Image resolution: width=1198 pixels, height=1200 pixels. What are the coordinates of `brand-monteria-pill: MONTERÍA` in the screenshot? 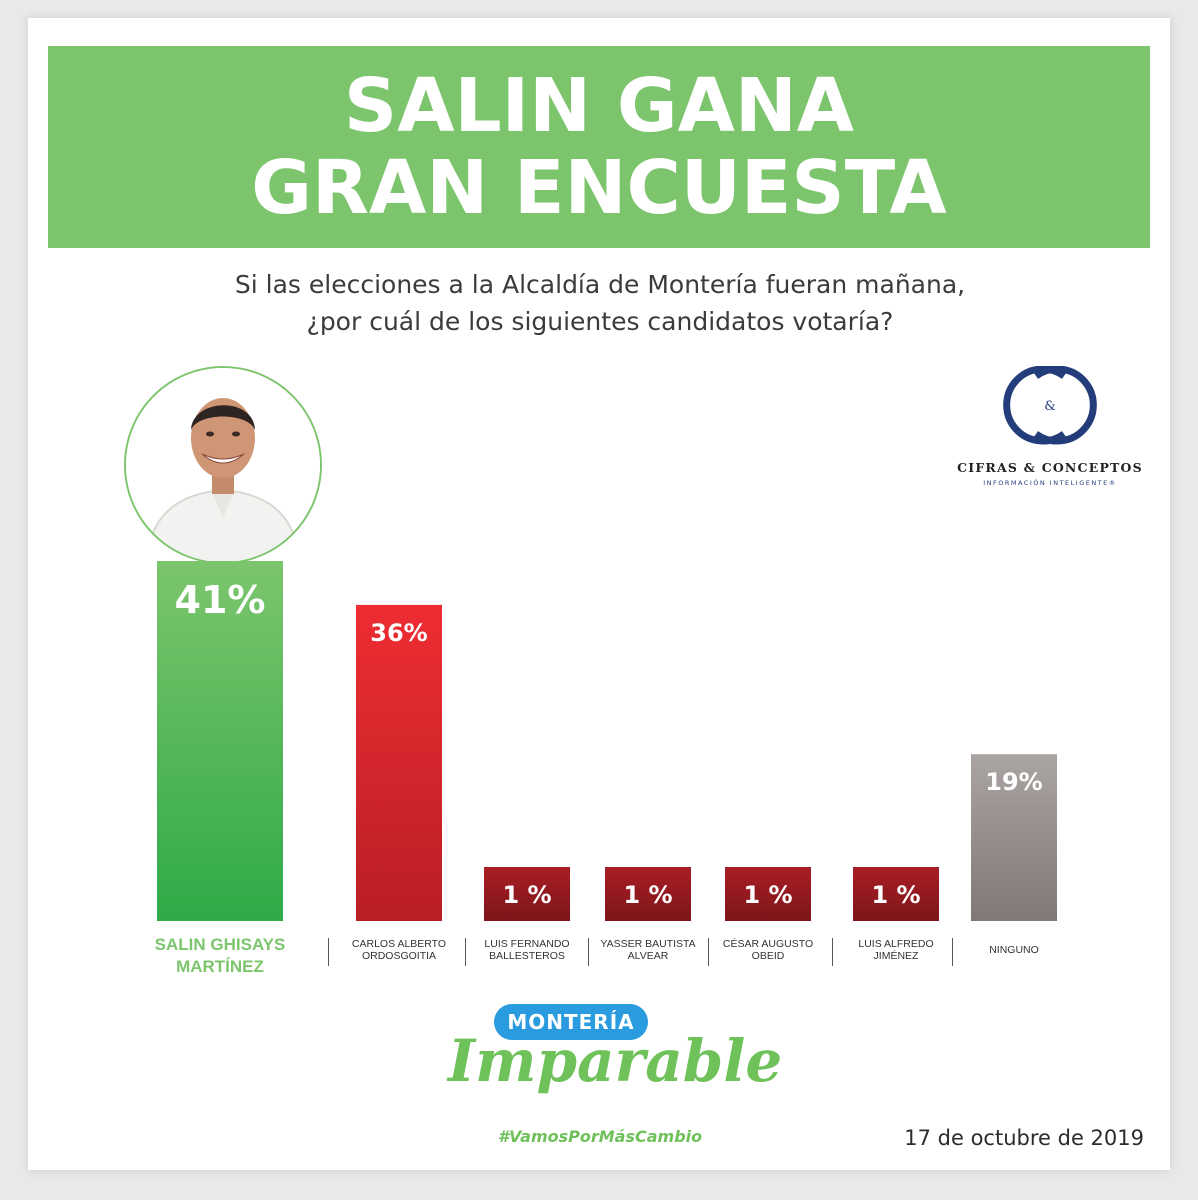 It's located at (571, 1022).